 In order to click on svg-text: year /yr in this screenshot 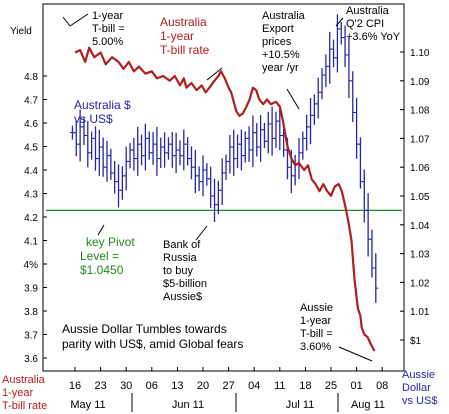, I will do `click(280, 68)`.